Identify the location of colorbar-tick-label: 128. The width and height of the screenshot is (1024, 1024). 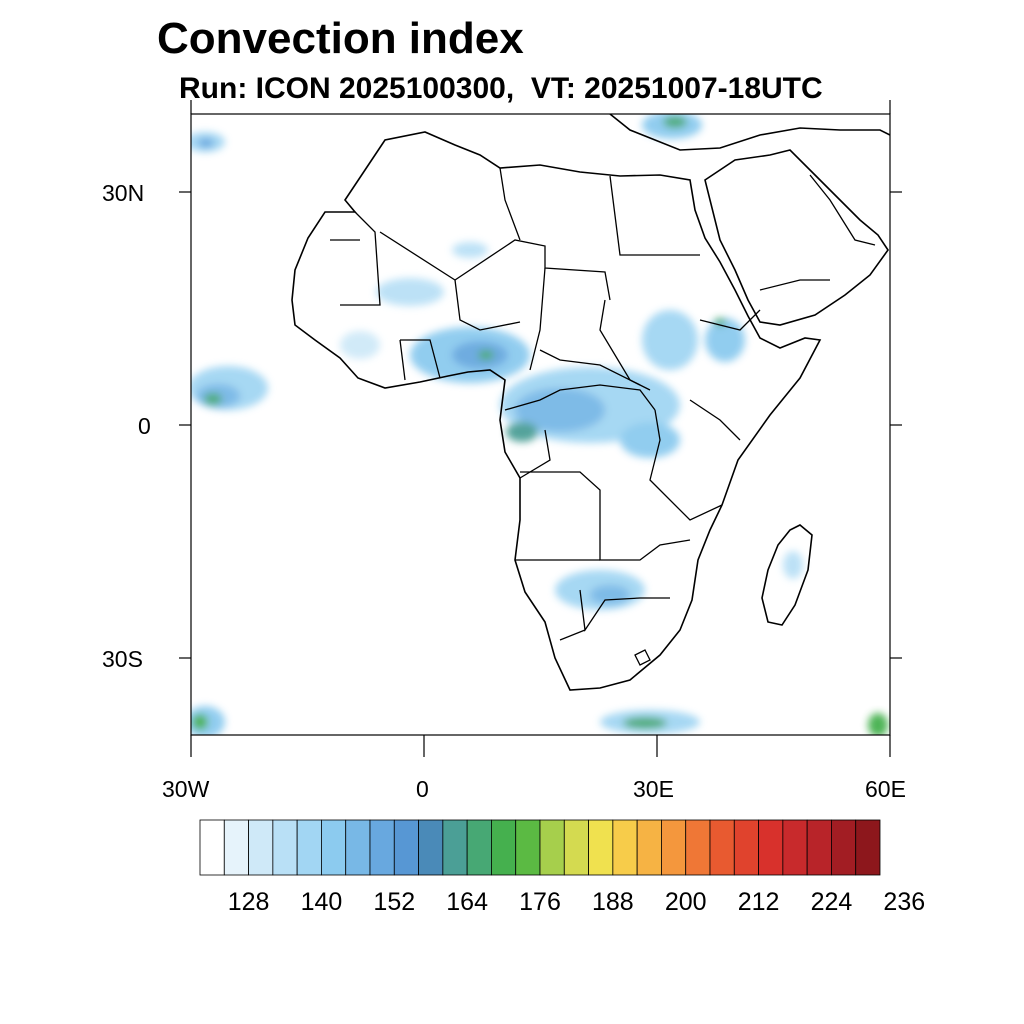
(248, 902).